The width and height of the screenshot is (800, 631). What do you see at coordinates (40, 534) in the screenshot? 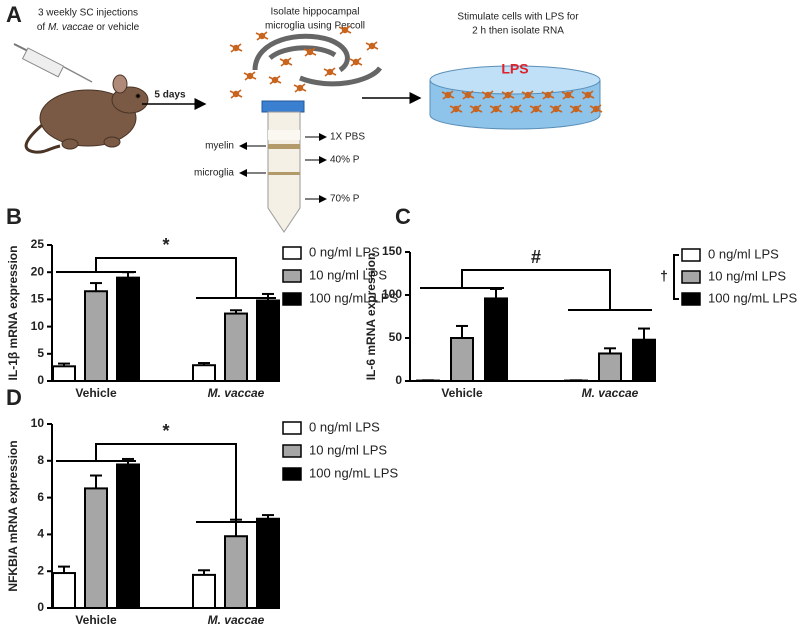
I see `y-tick-label: 4` at bounding box center [40, 534].